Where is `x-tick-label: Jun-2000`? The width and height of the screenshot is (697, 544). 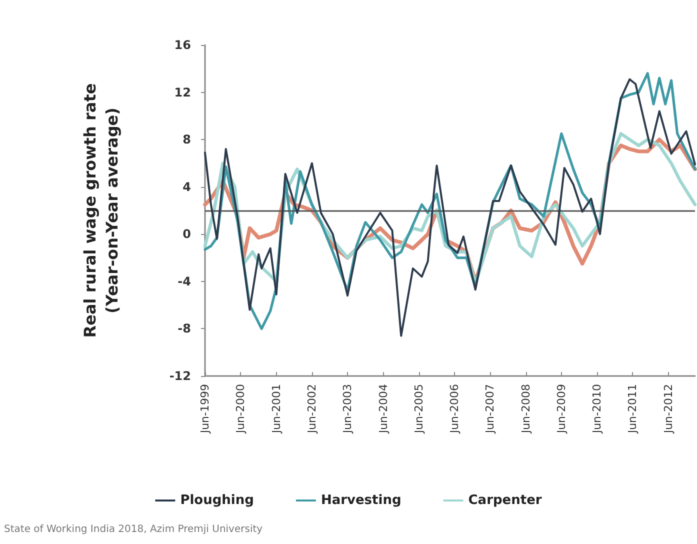 x-tick-label: Jun-2000 is located at coordinates (241, 409).